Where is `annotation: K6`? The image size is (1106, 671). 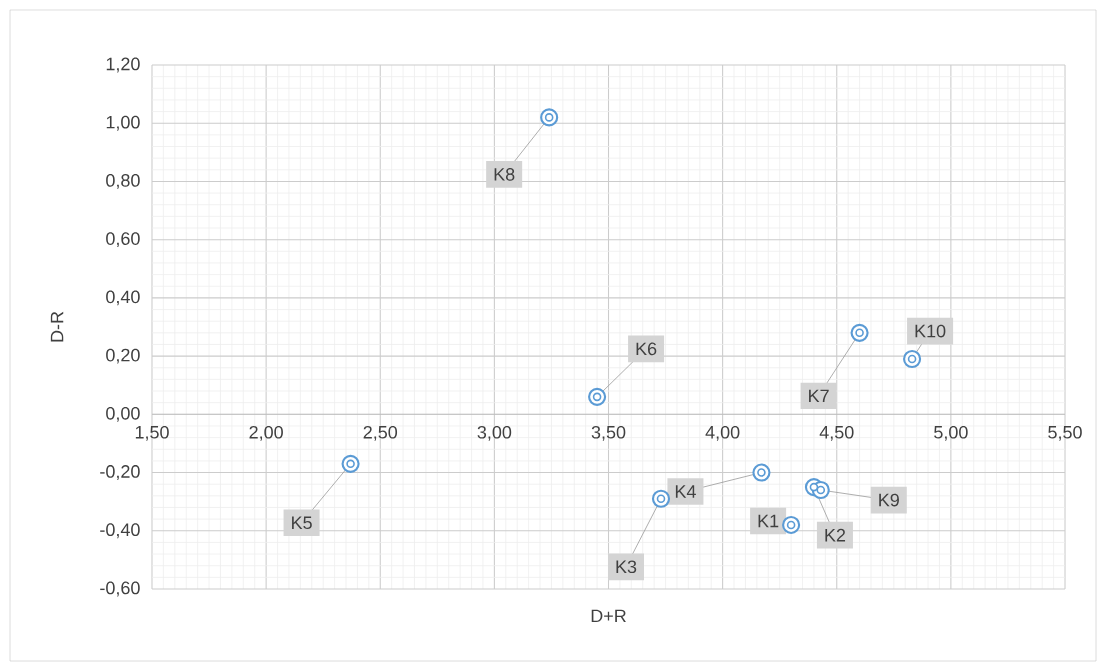
annotation: K6 is located at coordinates (646, 349).